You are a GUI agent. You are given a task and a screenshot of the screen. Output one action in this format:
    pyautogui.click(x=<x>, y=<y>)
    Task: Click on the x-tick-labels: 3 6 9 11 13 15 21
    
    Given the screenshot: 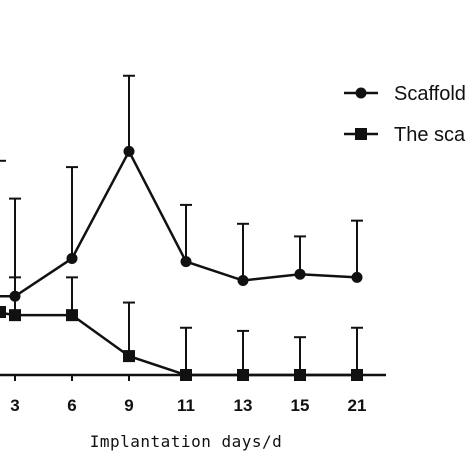 What is the action you would take?
    pyautogui.click(x=188, y=405)
    